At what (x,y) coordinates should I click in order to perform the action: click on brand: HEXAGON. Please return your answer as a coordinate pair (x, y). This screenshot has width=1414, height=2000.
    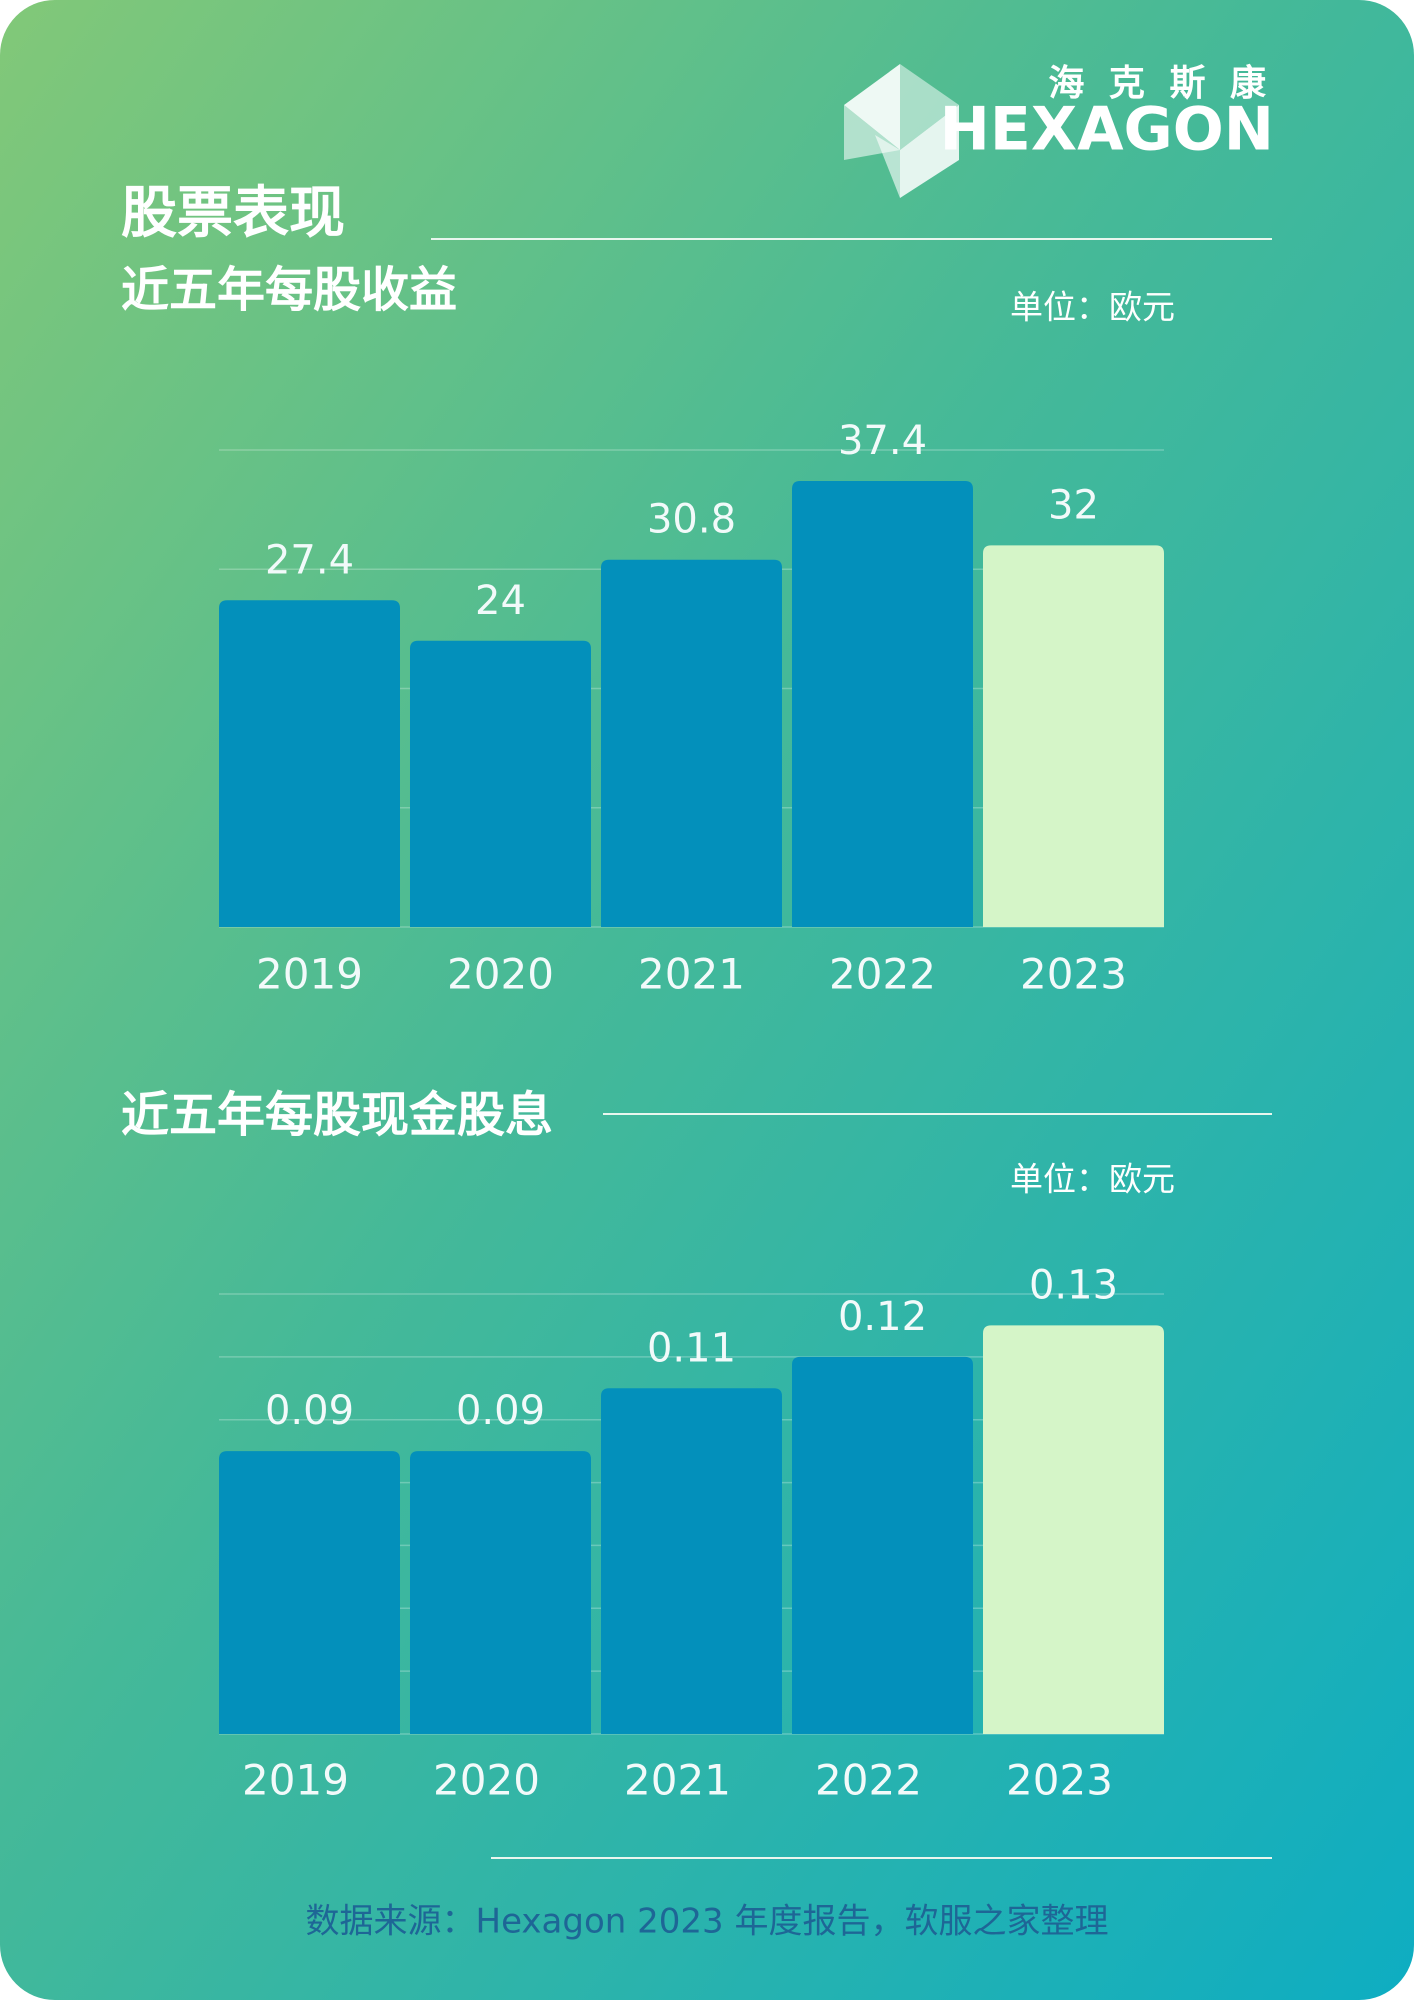
    Looking at the image, I should click on (1107, 130).